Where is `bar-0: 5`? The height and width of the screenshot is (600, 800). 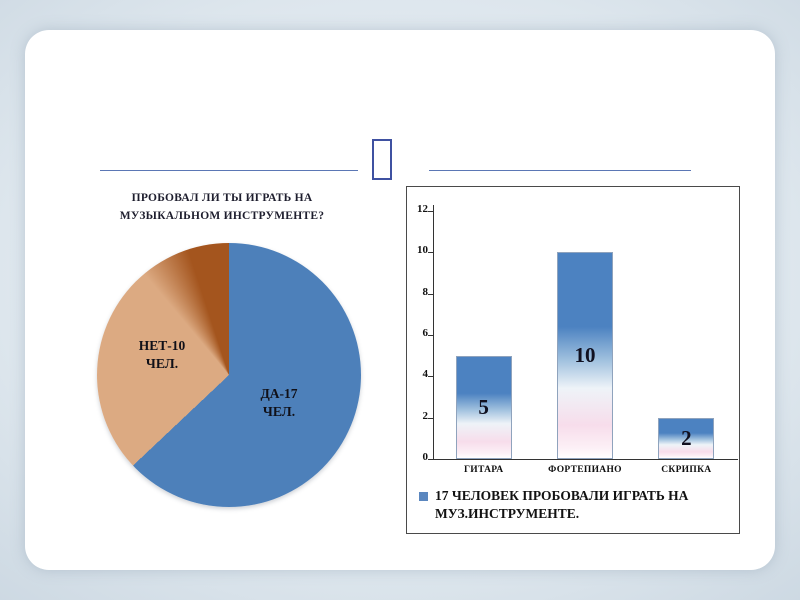
bar-0: 5 is located at coordinates (483, 407).